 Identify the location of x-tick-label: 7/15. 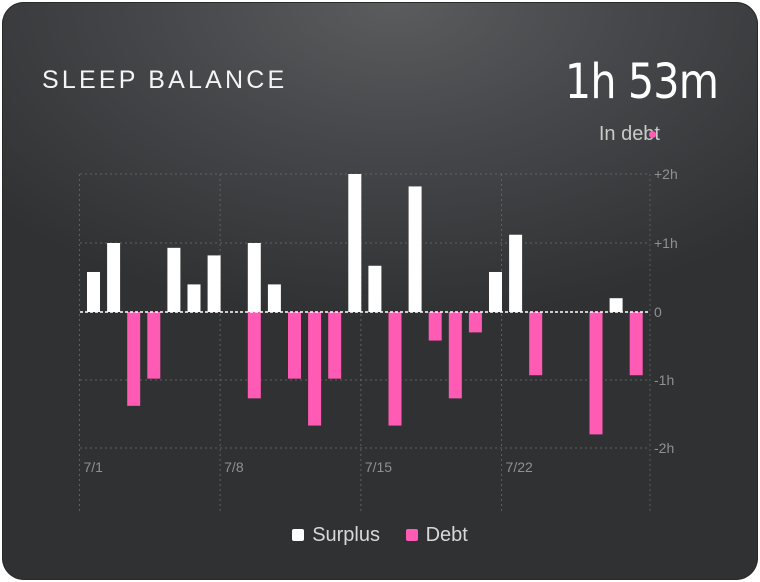
(378, 467).